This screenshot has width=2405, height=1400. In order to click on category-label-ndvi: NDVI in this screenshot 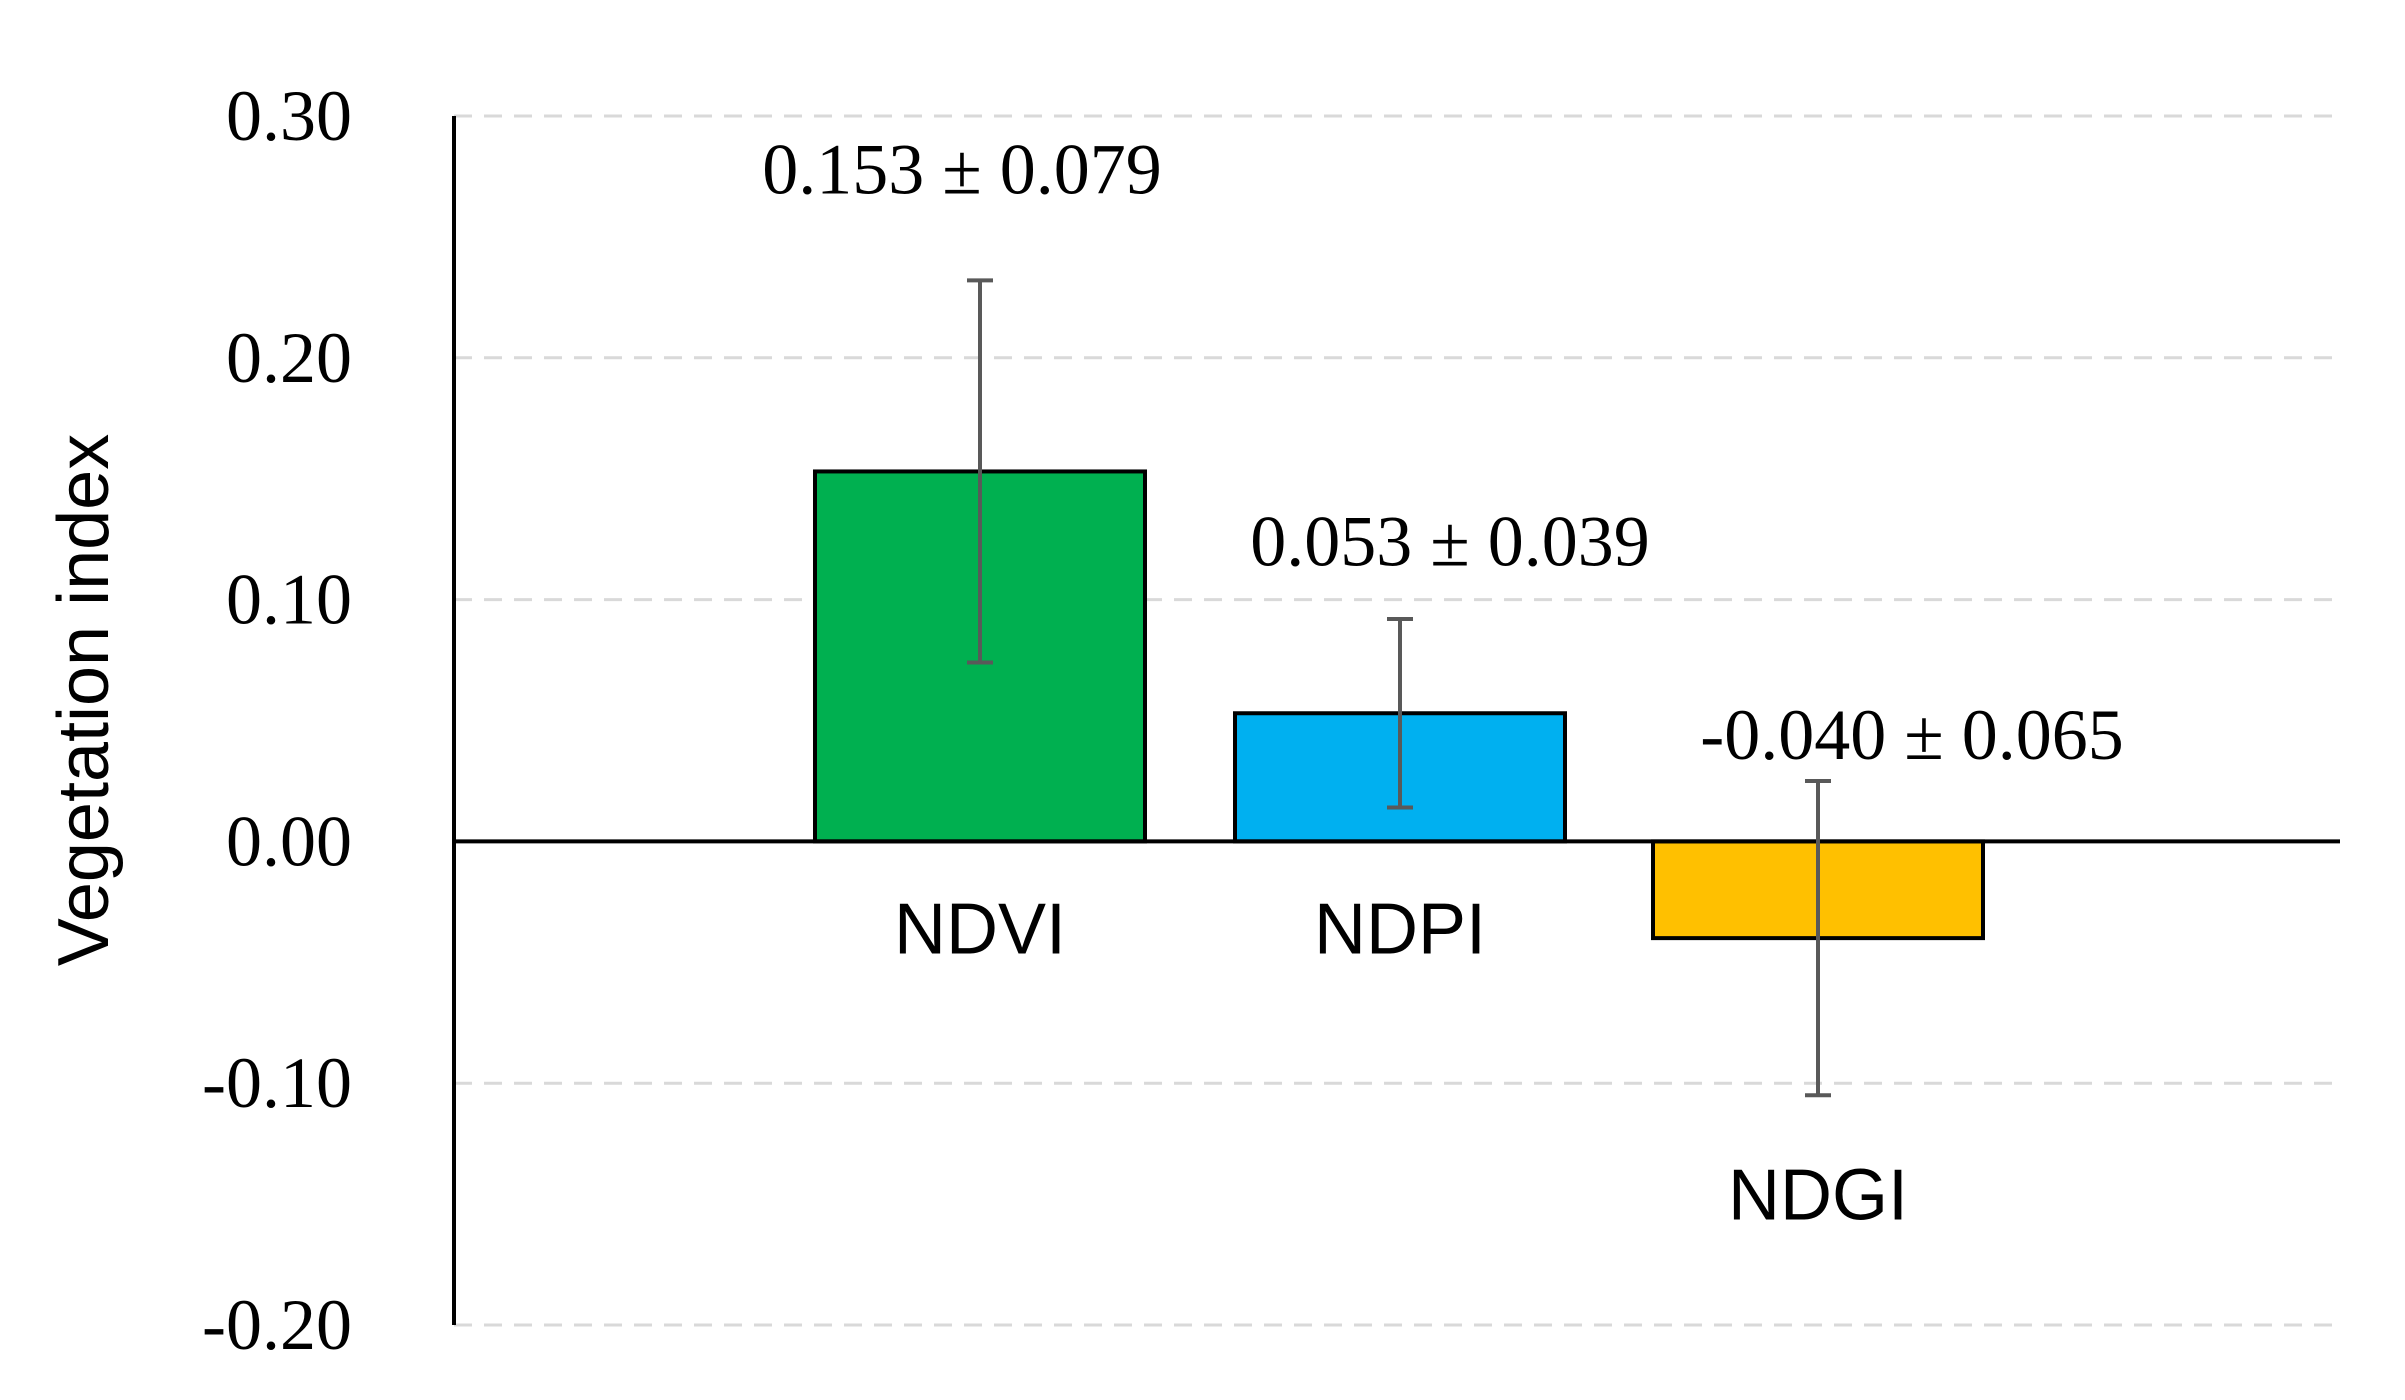, I will do `click(980, 929)`.